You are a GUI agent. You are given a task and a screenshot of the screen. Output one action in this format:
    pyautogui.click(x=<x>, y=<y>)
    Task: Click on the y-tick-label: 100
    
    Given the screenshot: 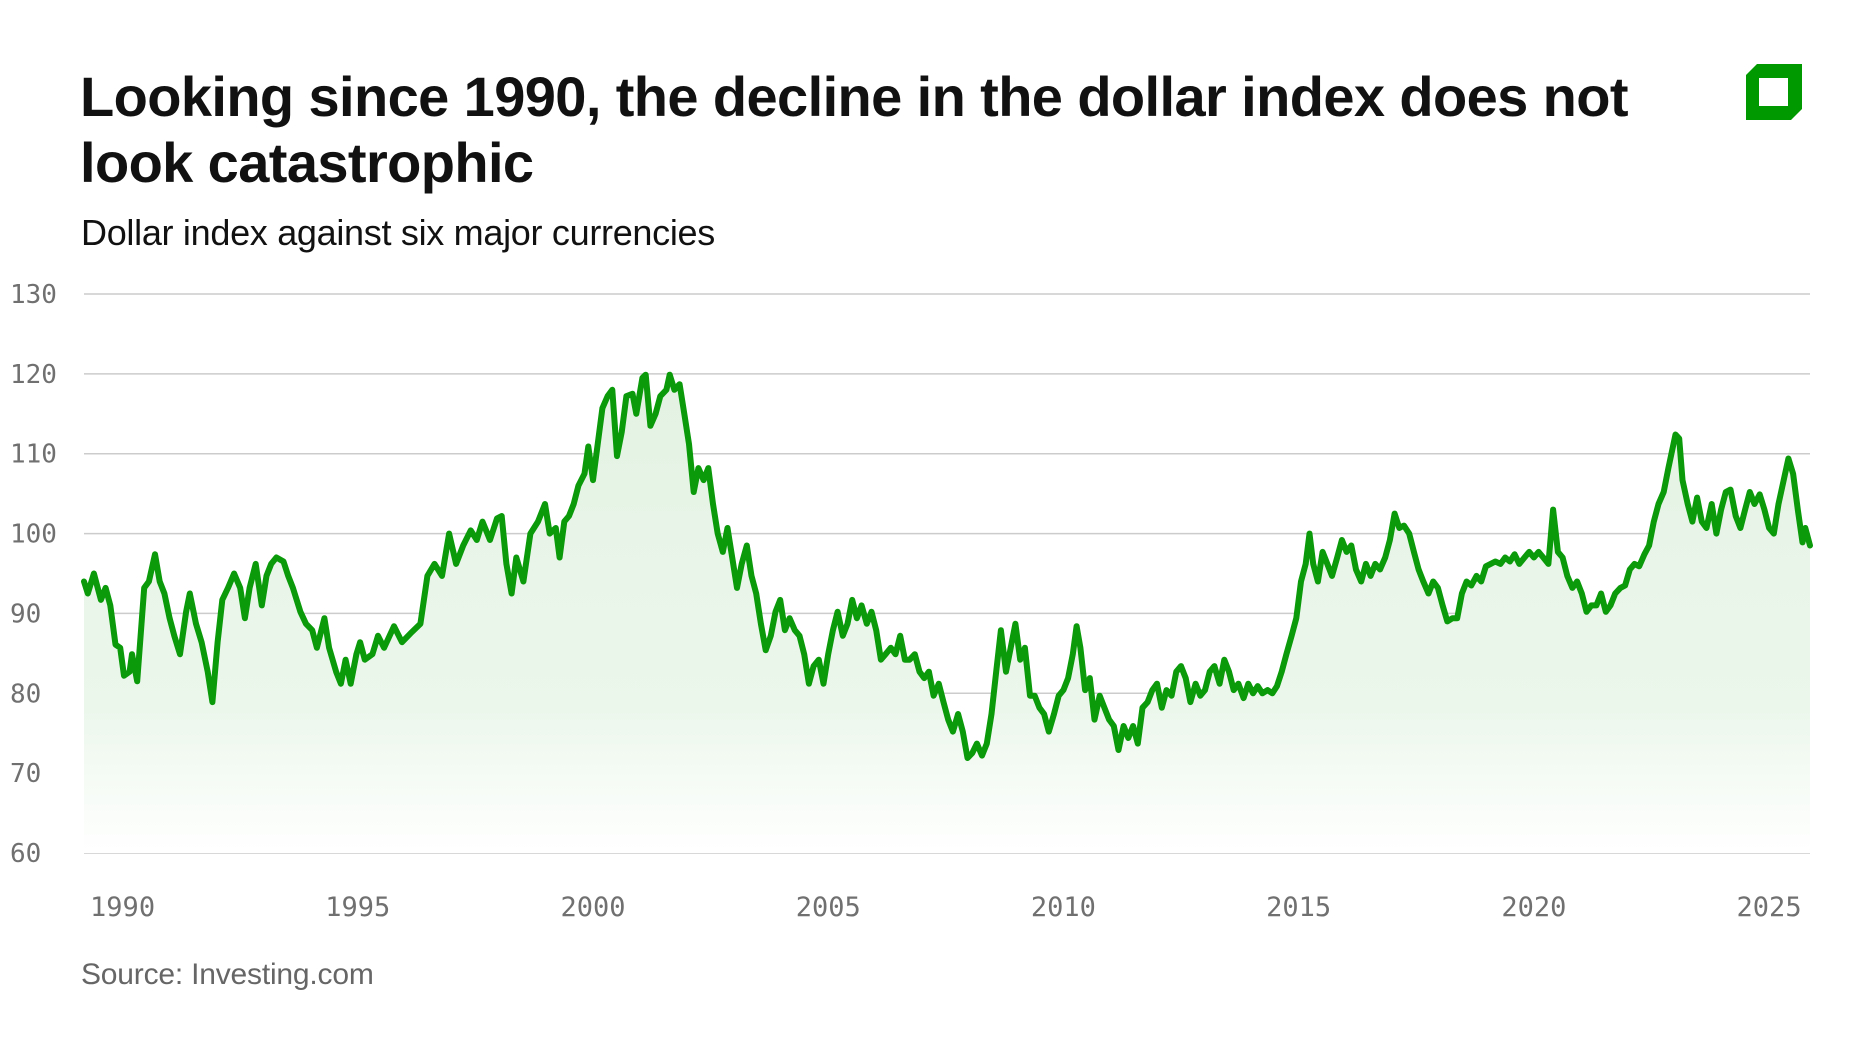 What is the action you would take?
    pyautogui.click(x=33, y=535)
    